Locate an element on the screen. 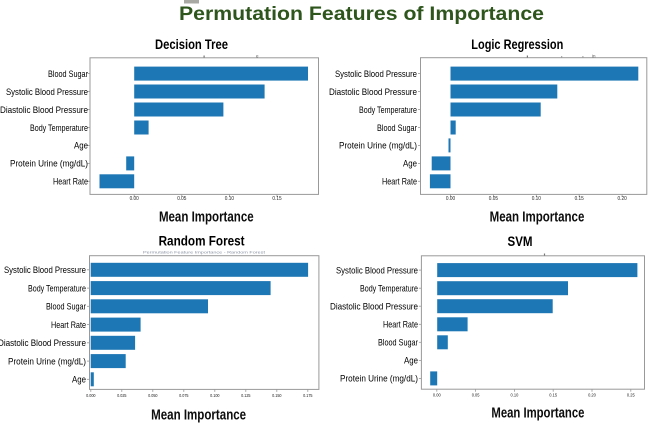  svg-text: in is located at coordinates (594, 56).